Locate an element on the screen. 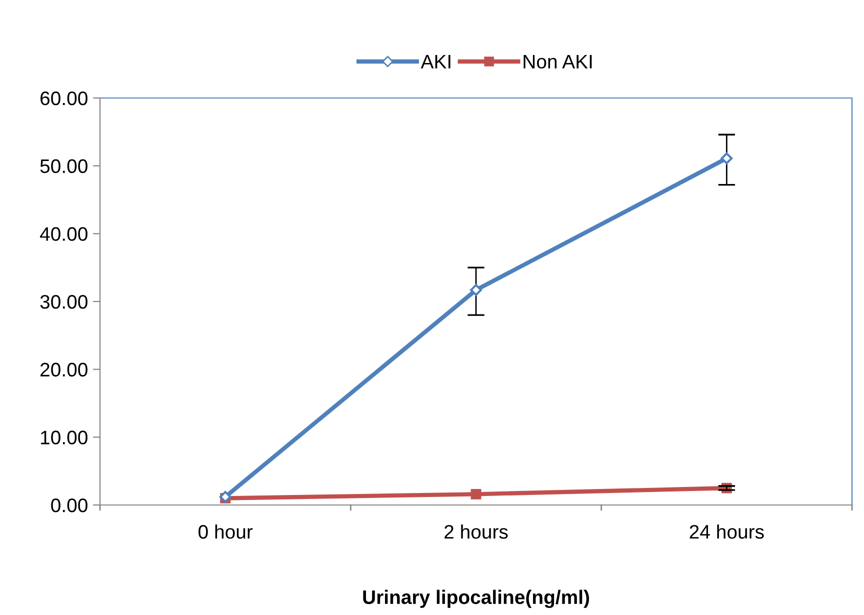 The width and height of the screenshot is (864, 615). y-tick-label: 30.00 is located at coordinates (64, 301).